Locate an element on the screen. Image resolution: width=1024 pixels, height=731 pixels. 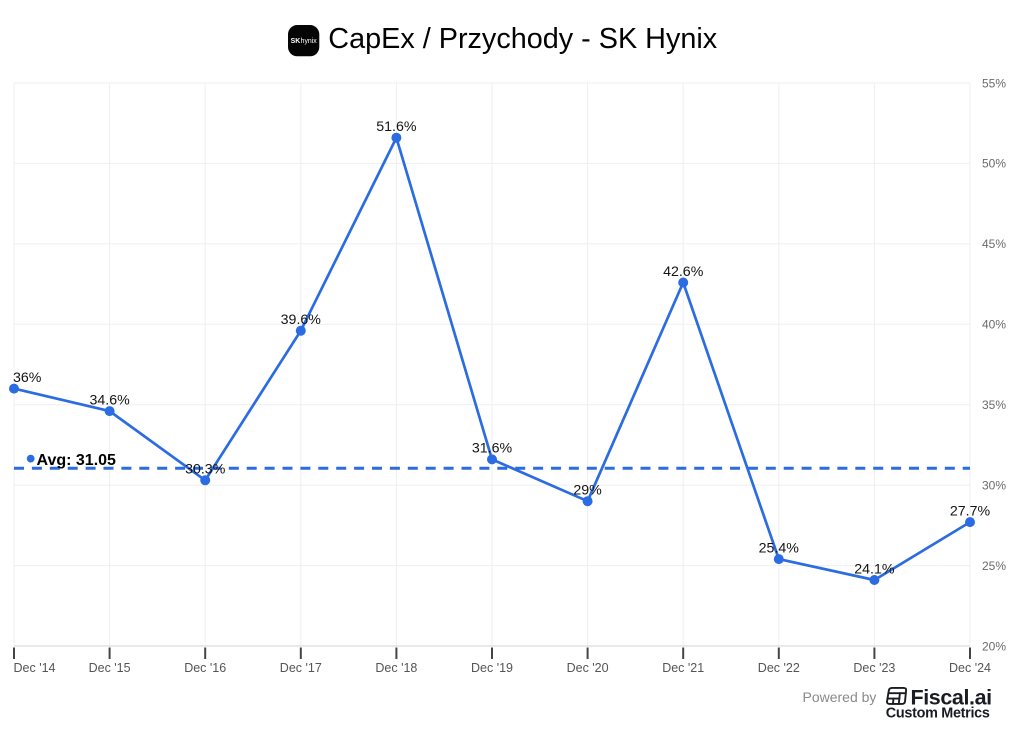
svg-text: Dec '19 is located at coordinates (492, 668).